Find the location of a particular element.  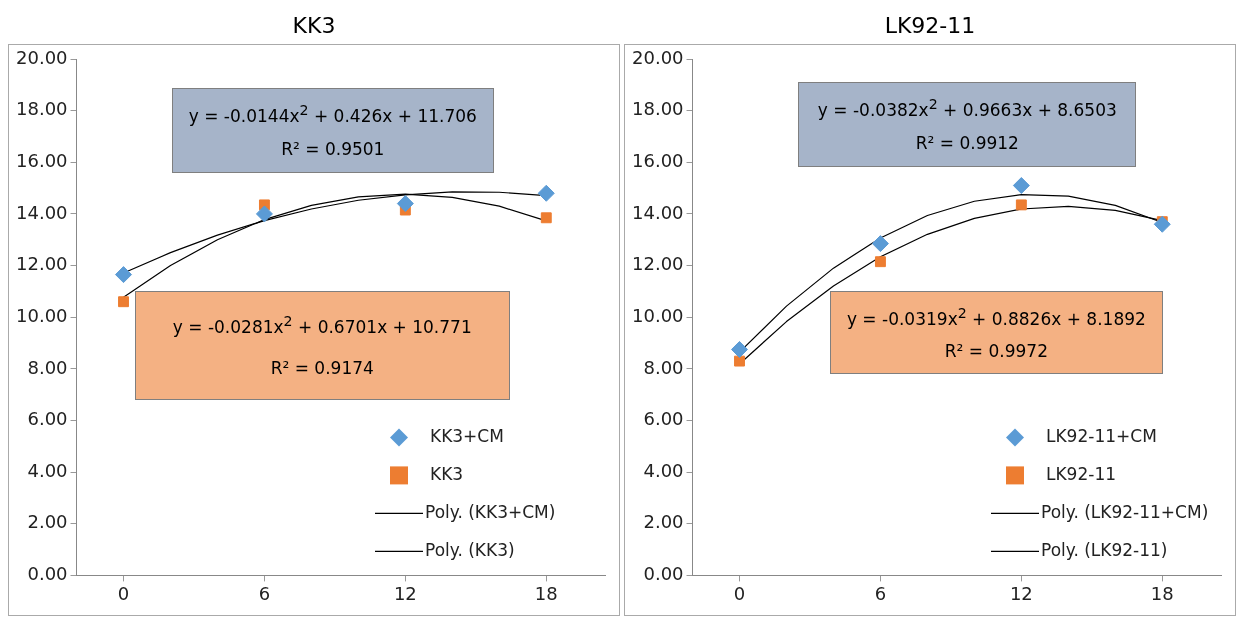

legend-label: Poly. (KK3+CM) is located at coordinates (490, 511).